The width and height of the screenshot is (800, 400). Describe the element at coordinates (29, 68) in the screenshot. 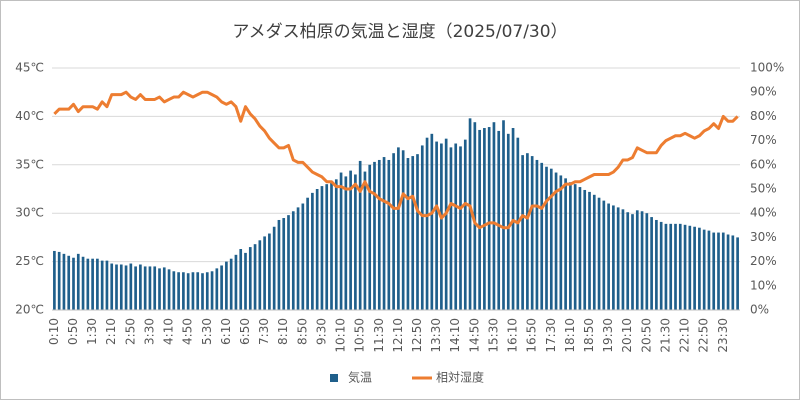

I see `y-tick-label: 45℃` at that location.